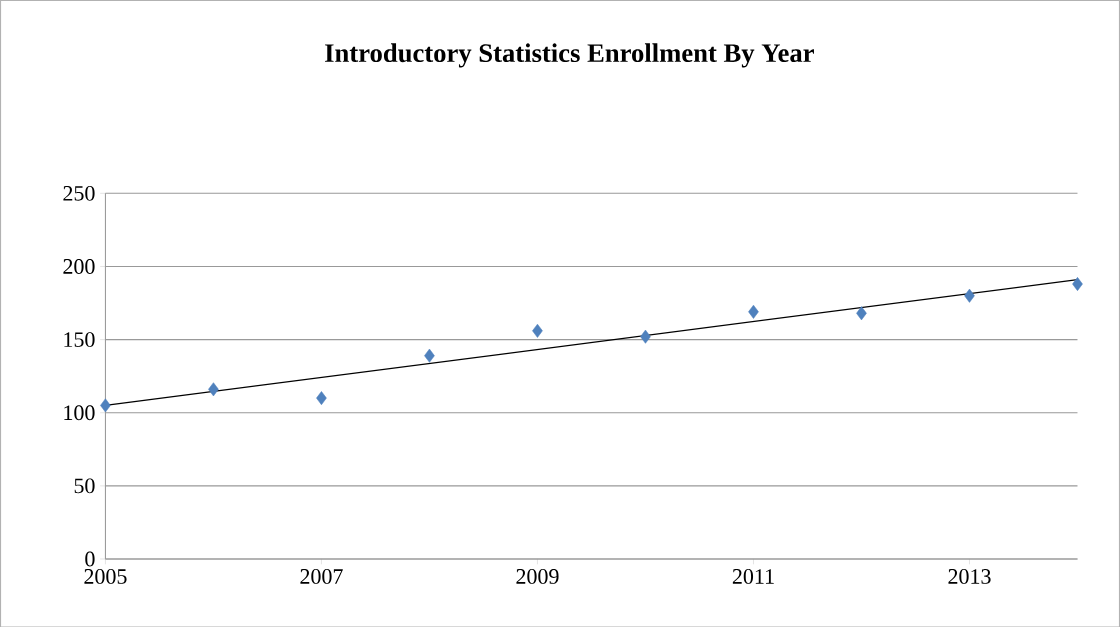  Describe the element at coordinates (79, 266) in the screenshot. I see `y-tick-label: 200` at that location.